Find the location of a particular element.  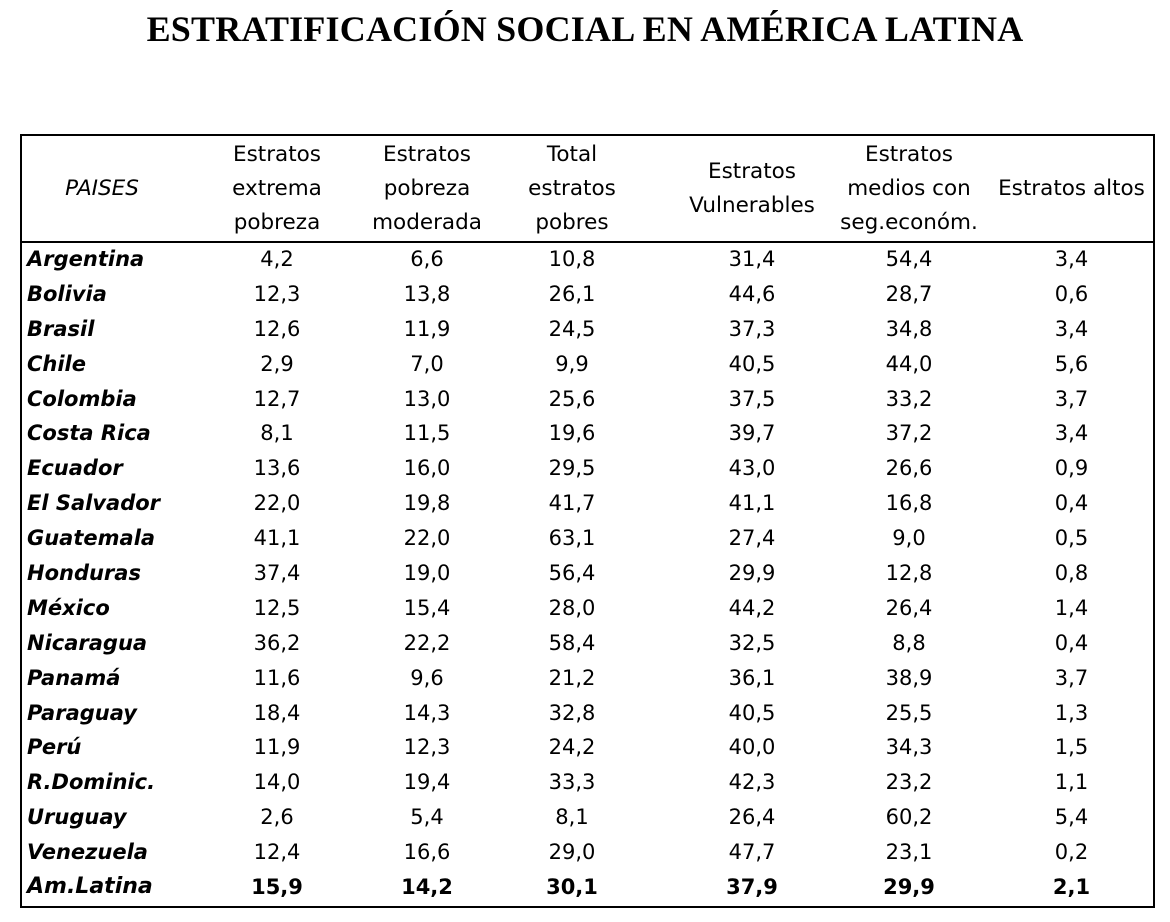

table-cell: 29,5 is located at coordinates (572, 468).